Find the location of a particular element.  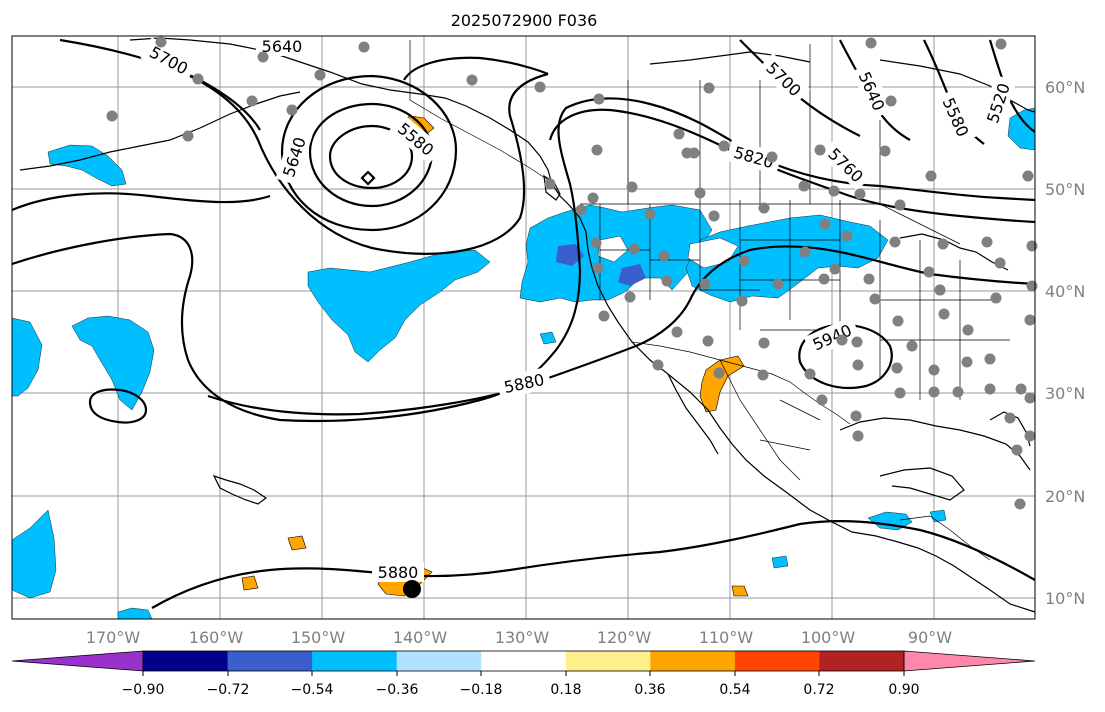

anomaly-region-west-tropics is located at coordinates (34, 554).